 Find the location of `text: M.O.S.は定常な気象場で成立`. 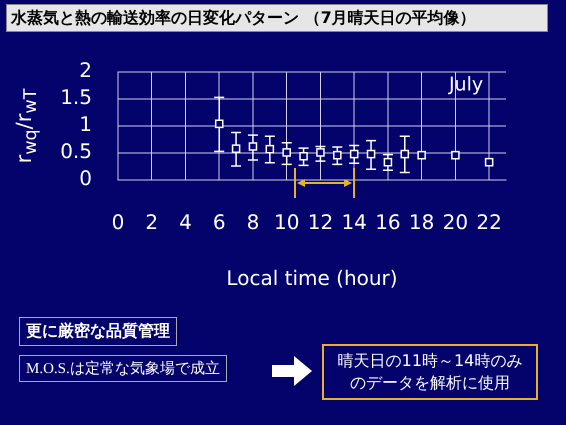

text: M.O.S.は定常な気象場で成立 is located at coordinates (123, 368).